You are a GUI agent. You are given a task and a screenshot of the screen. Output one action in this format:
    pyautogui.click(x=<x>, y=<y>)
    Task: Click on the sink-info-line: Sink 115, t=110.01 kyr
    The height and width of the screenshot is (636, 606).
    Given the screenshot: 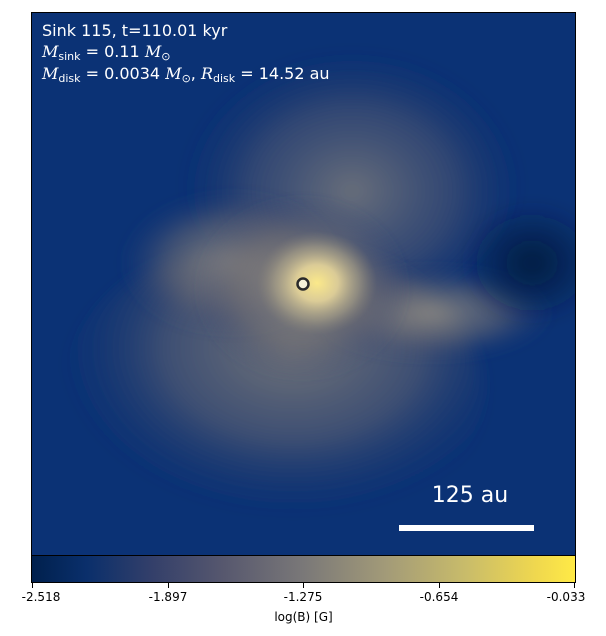 What is the action you would take?
    pyautogui.click(x=135, y=30)
    